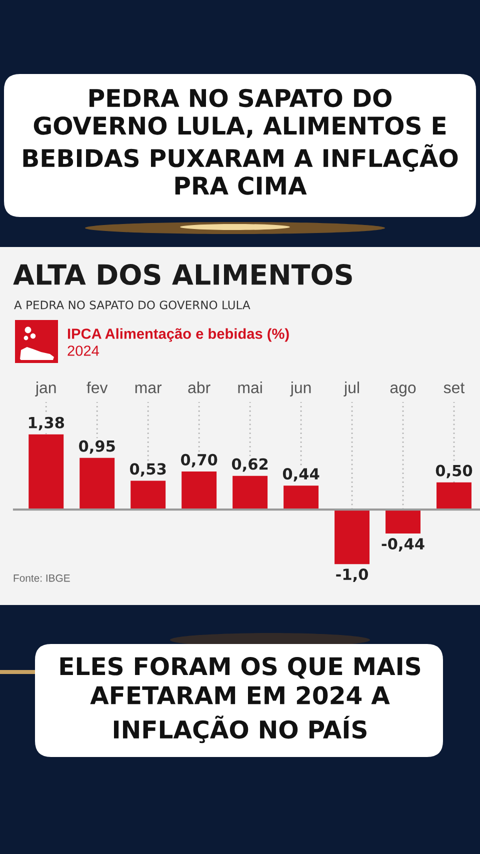  Describe the element at coordinates (182, 275) in the screenshot. I see `chart-title: ALTA DOS ALIMENTOS` at that location.